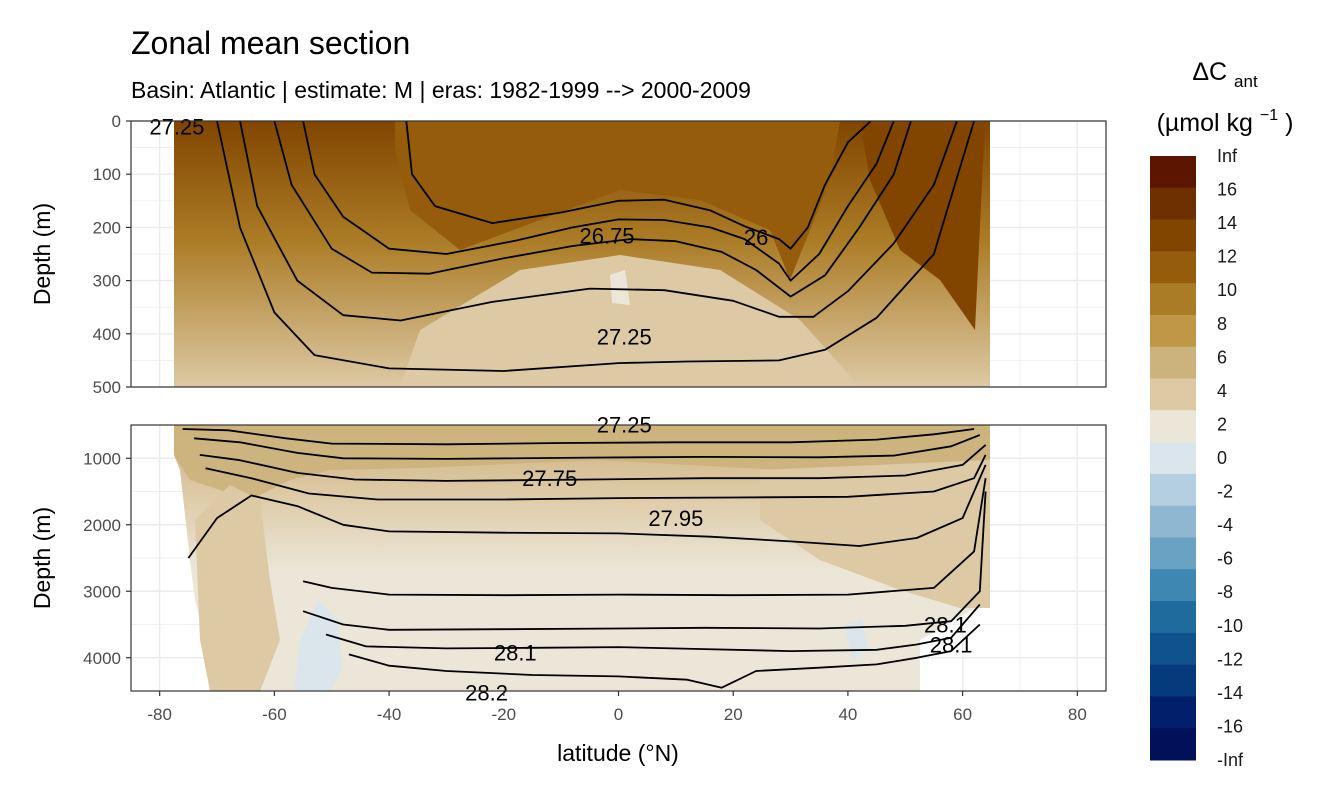  Describe the element at coordinates (112, 254) in the screenshot. I see `panel-top-y-axis: 0 100 200 300 400 500` at that location.